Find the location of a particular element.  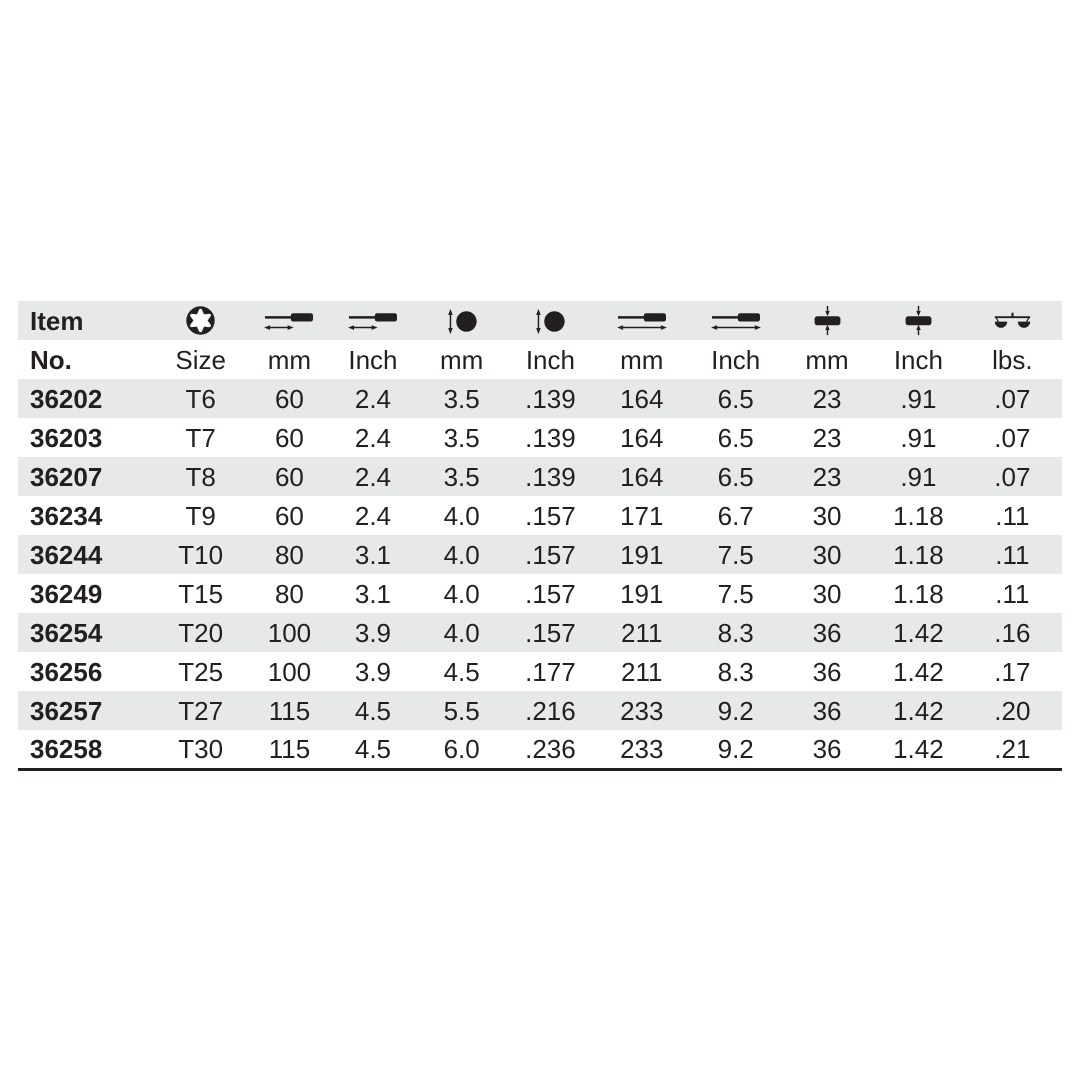

item-header-label: Item is located at coordinates (57, 320).